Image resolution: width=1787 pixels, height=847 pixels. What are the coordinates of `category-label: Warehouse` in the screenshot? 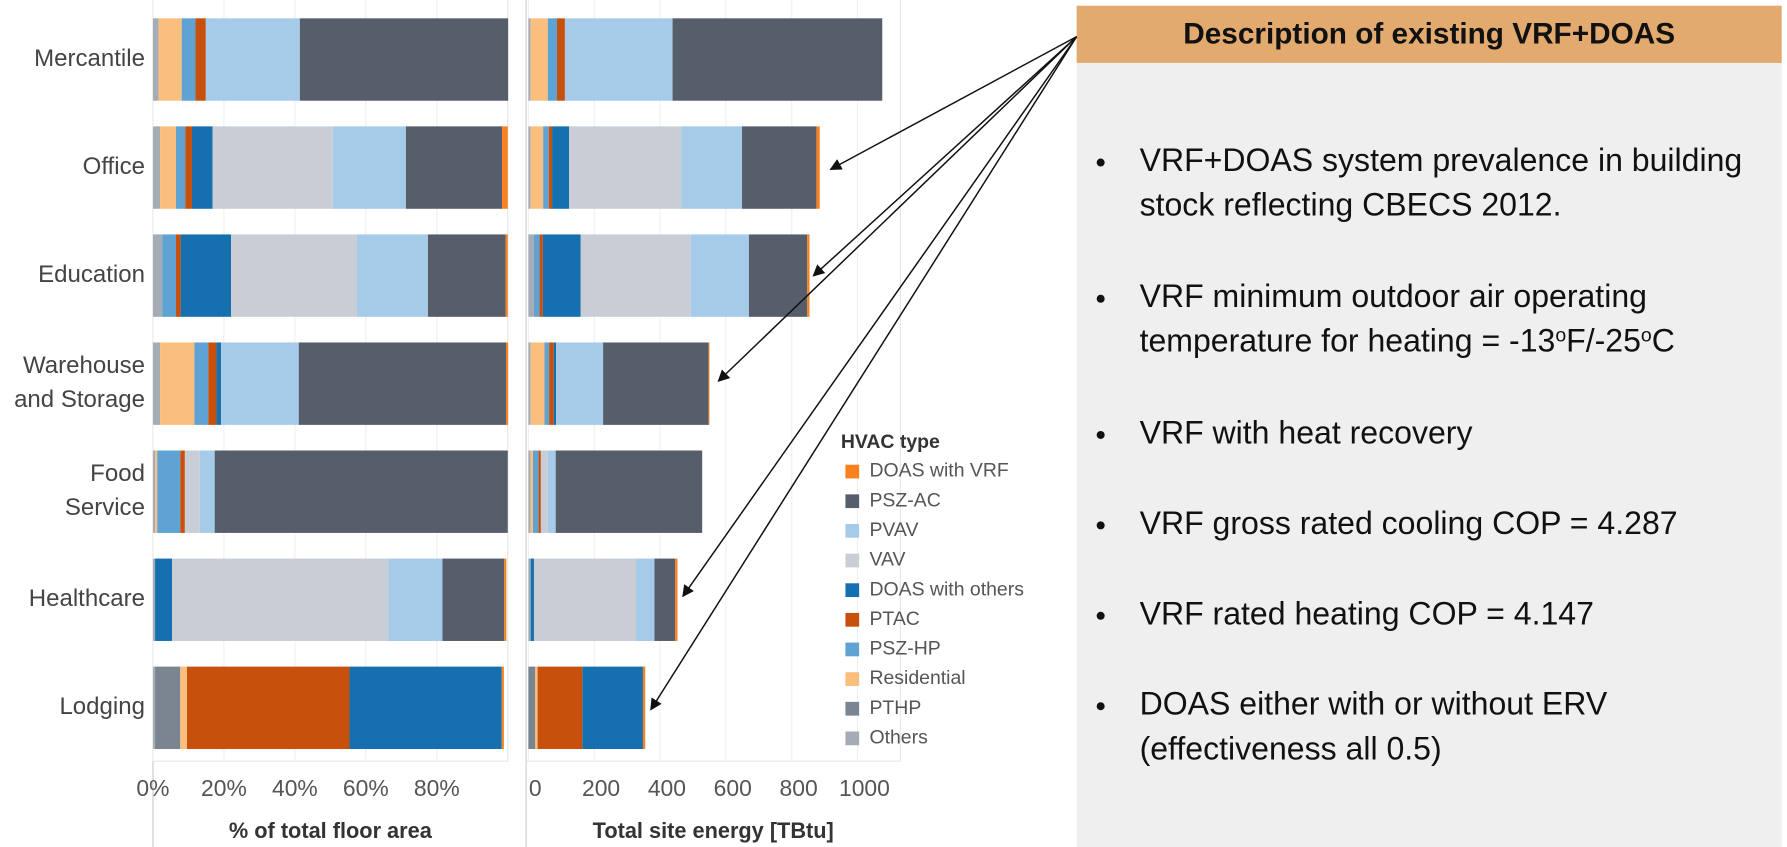 It's located at (84, 365).